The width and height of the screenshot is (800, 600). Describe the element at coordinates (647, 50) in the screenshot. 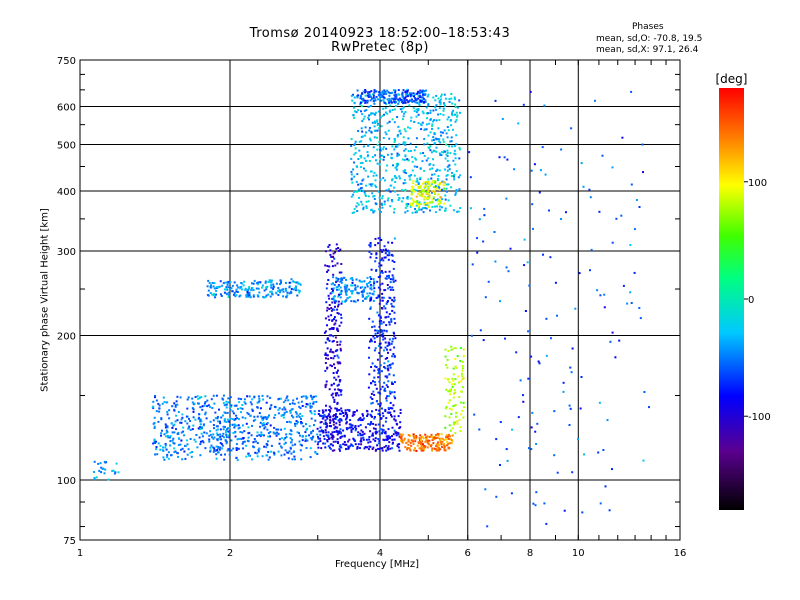

I see `stats-x-mode: mean, sd,X: 97.1, 26.4` at that location.